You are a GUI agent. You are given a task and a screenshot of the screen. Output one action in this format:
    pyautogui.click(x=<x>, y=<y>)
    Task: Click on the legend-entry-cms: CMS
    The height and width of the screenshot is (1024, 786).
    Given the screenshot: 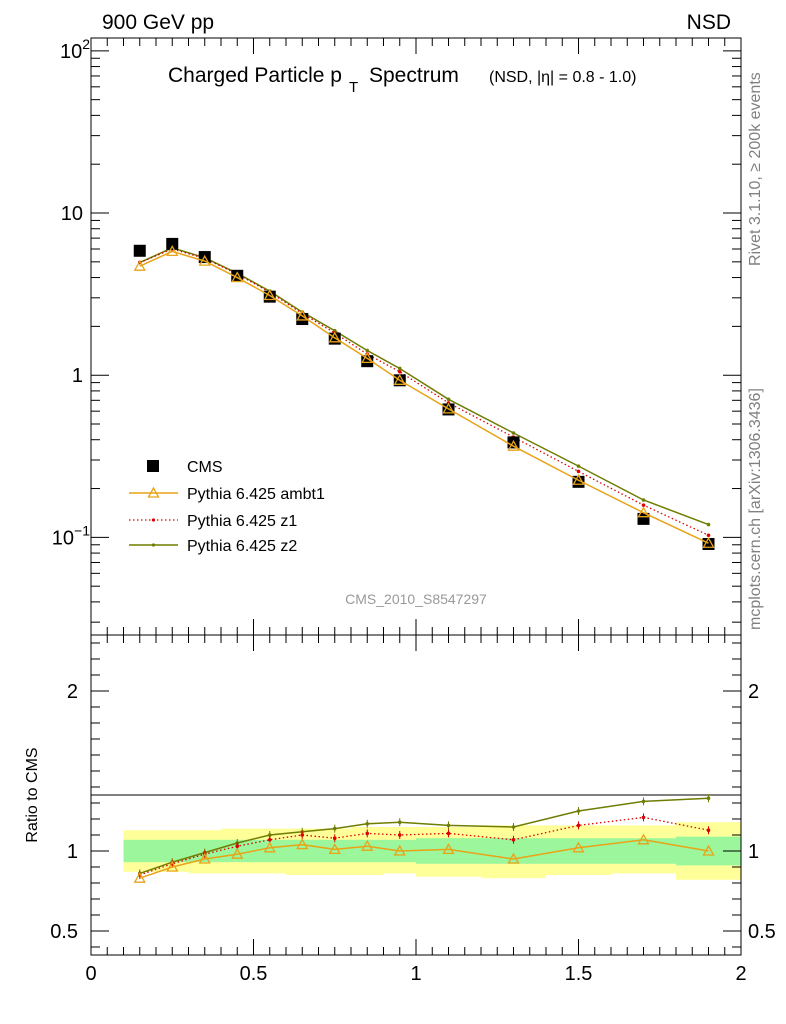 What is the action you would take?
    pyautogui.click(x=185, y=467)
    